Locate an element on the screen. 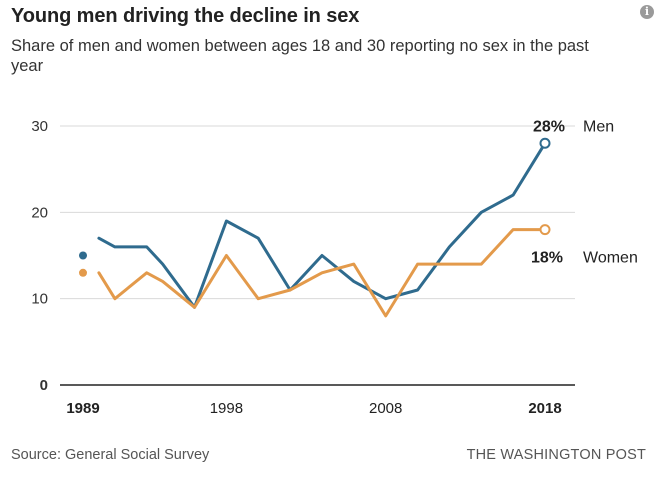 The height and width of the screenshot is (487, 660). women-series-line is located at coordinates (322, 273).